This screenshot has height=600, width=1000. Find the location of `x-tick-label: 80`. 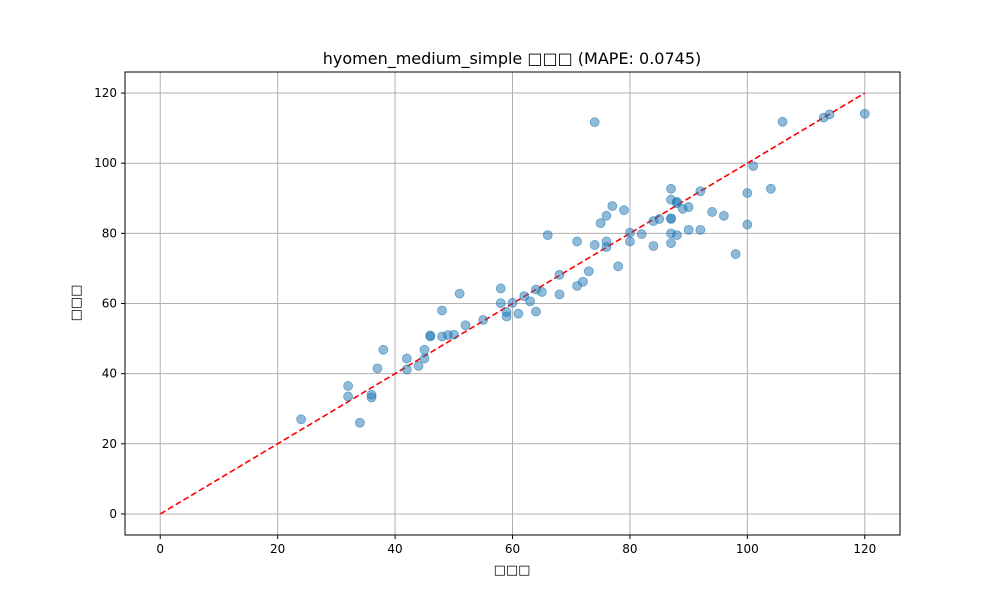

x-tick-label: 80 is located at coordinates (629, 549).